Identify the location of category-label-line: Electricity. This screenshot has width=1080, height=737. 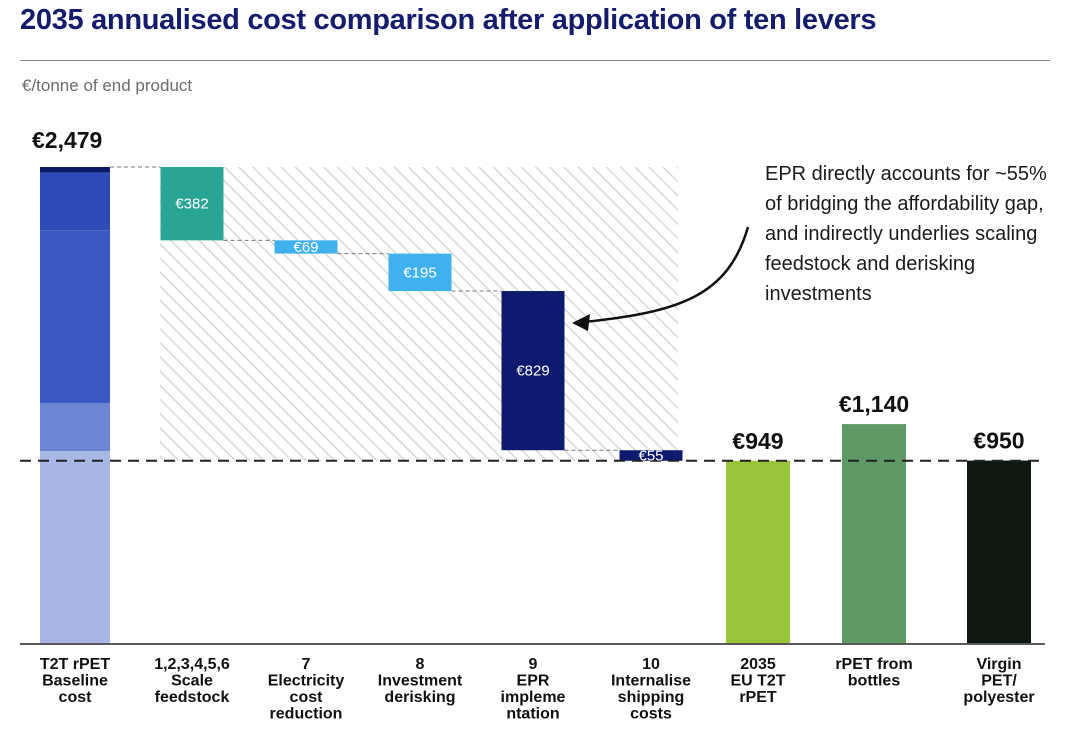
(306, 681).